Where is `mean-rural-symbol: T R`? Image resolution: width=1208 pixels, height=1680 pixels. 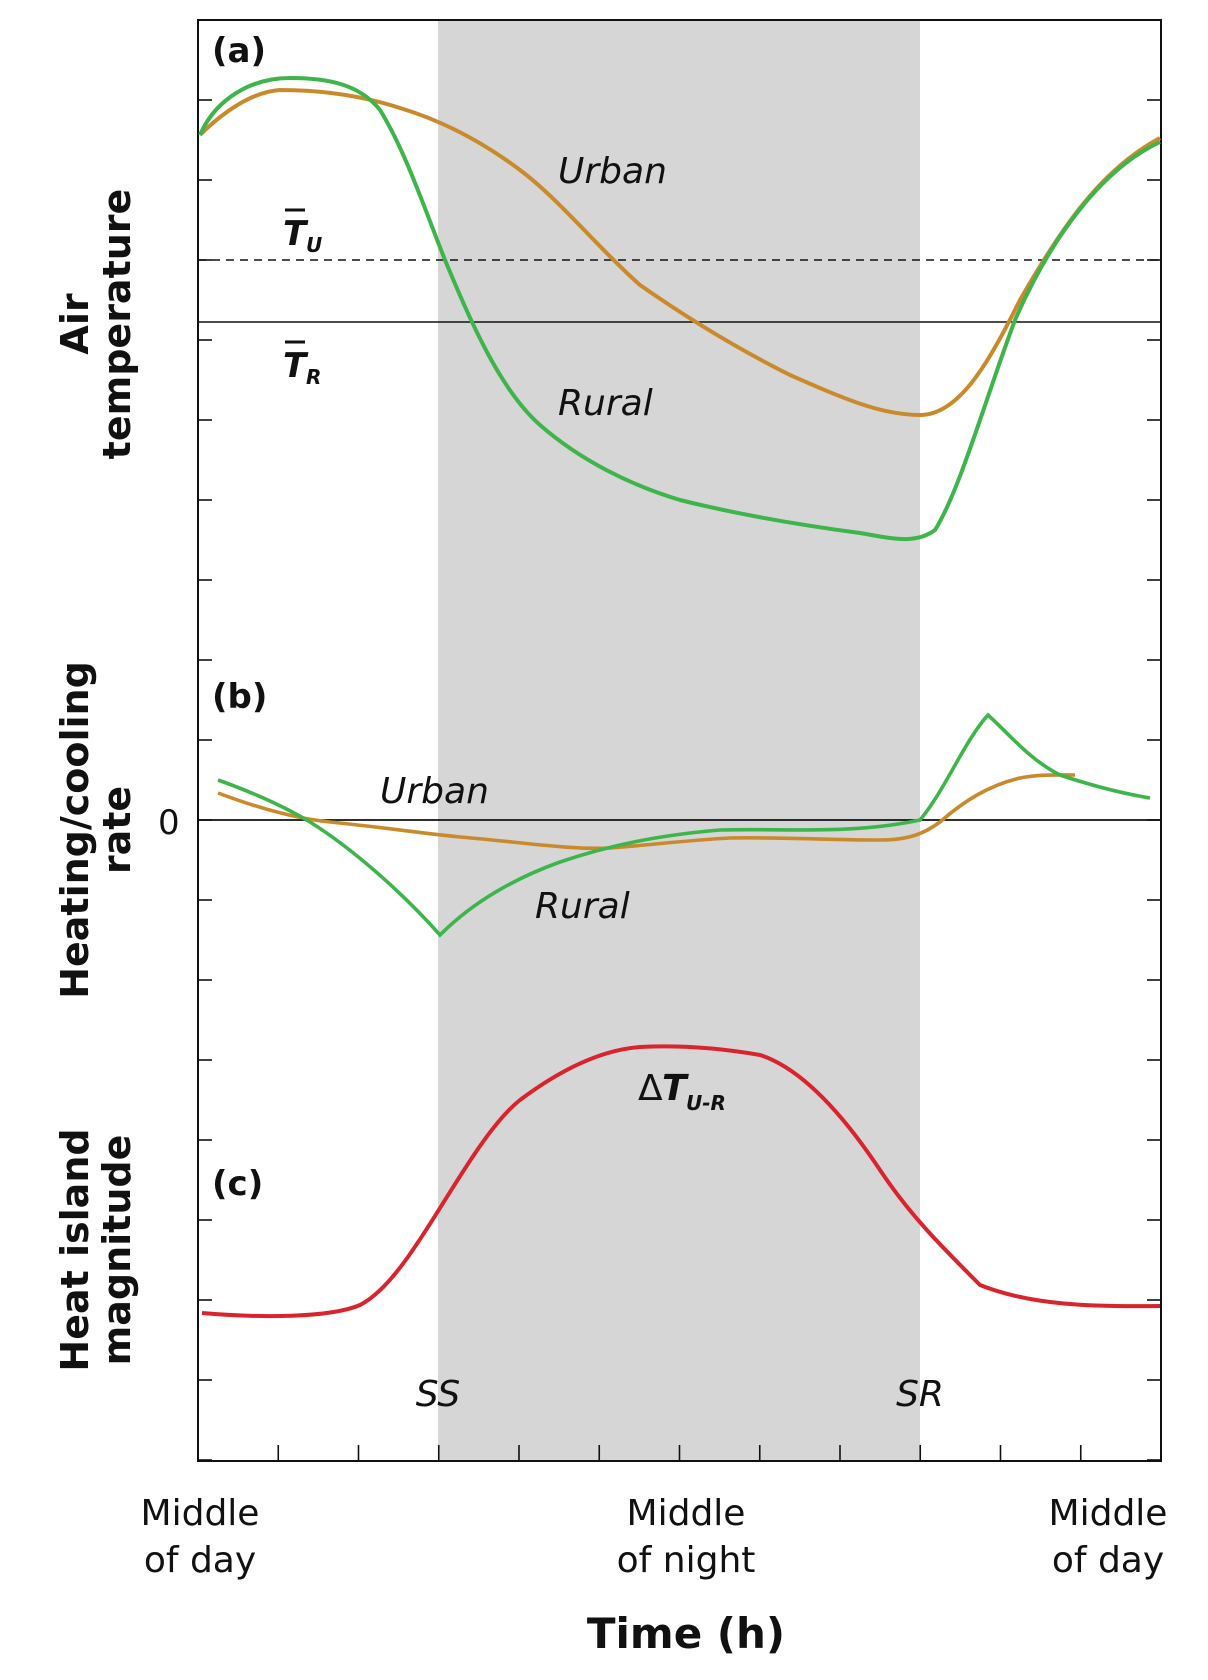 mean-rural-symbol: T R is located at coordinates (302, 364).